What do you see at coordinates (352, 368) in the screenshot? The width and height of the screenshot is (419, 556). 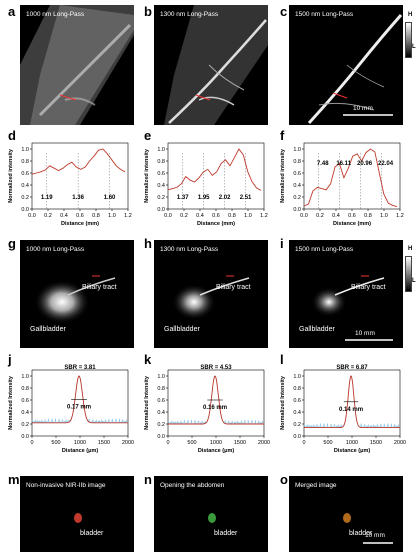 I see `sbr-label: SBR = 6.87` at bounding box center [352, 368].